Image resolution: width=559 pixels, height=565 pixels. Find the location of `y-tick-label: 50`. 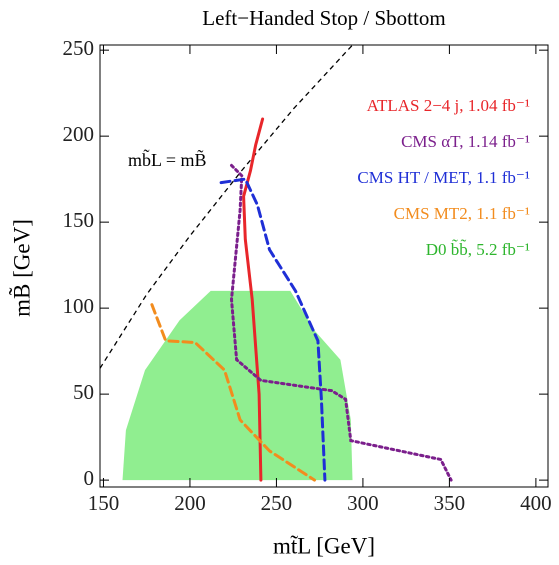

y-tick-label: 50 is located at coordinates (83, 392).